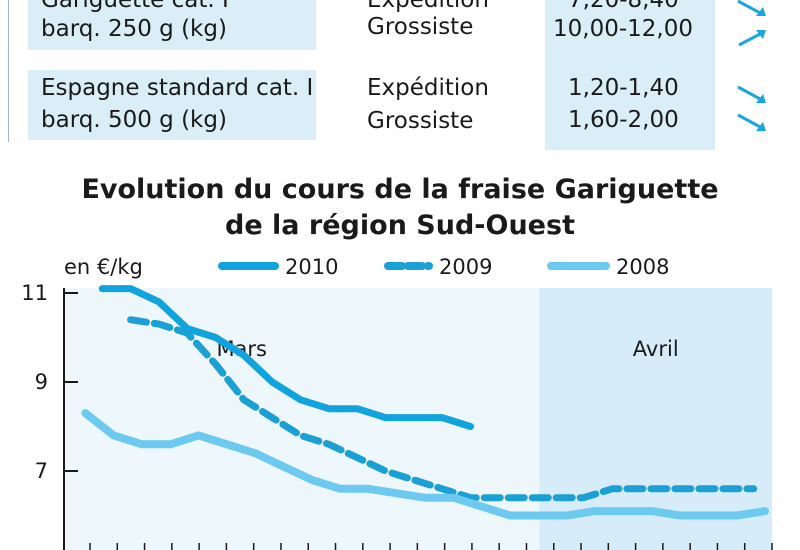 This screenshot has height=550, width=800. I want to click on row1-price-cell, so click(630, 75).